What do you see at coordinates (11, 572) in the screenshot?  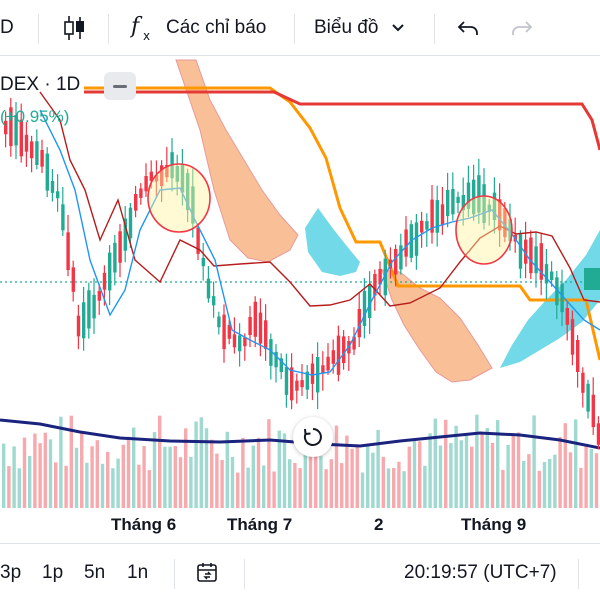 I see `range-button: 3p` at bounding box center [11, 572].